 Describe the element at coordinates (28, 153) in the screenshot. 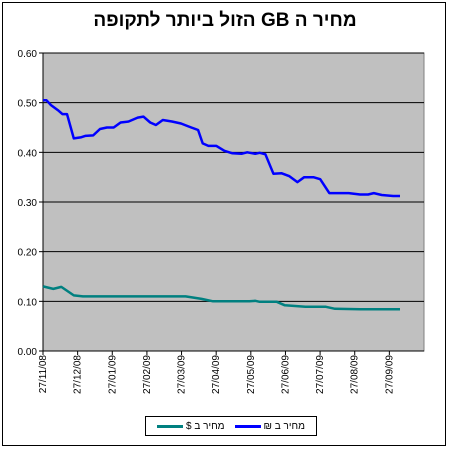

I see `y-tick-label: 0.40` at that location.